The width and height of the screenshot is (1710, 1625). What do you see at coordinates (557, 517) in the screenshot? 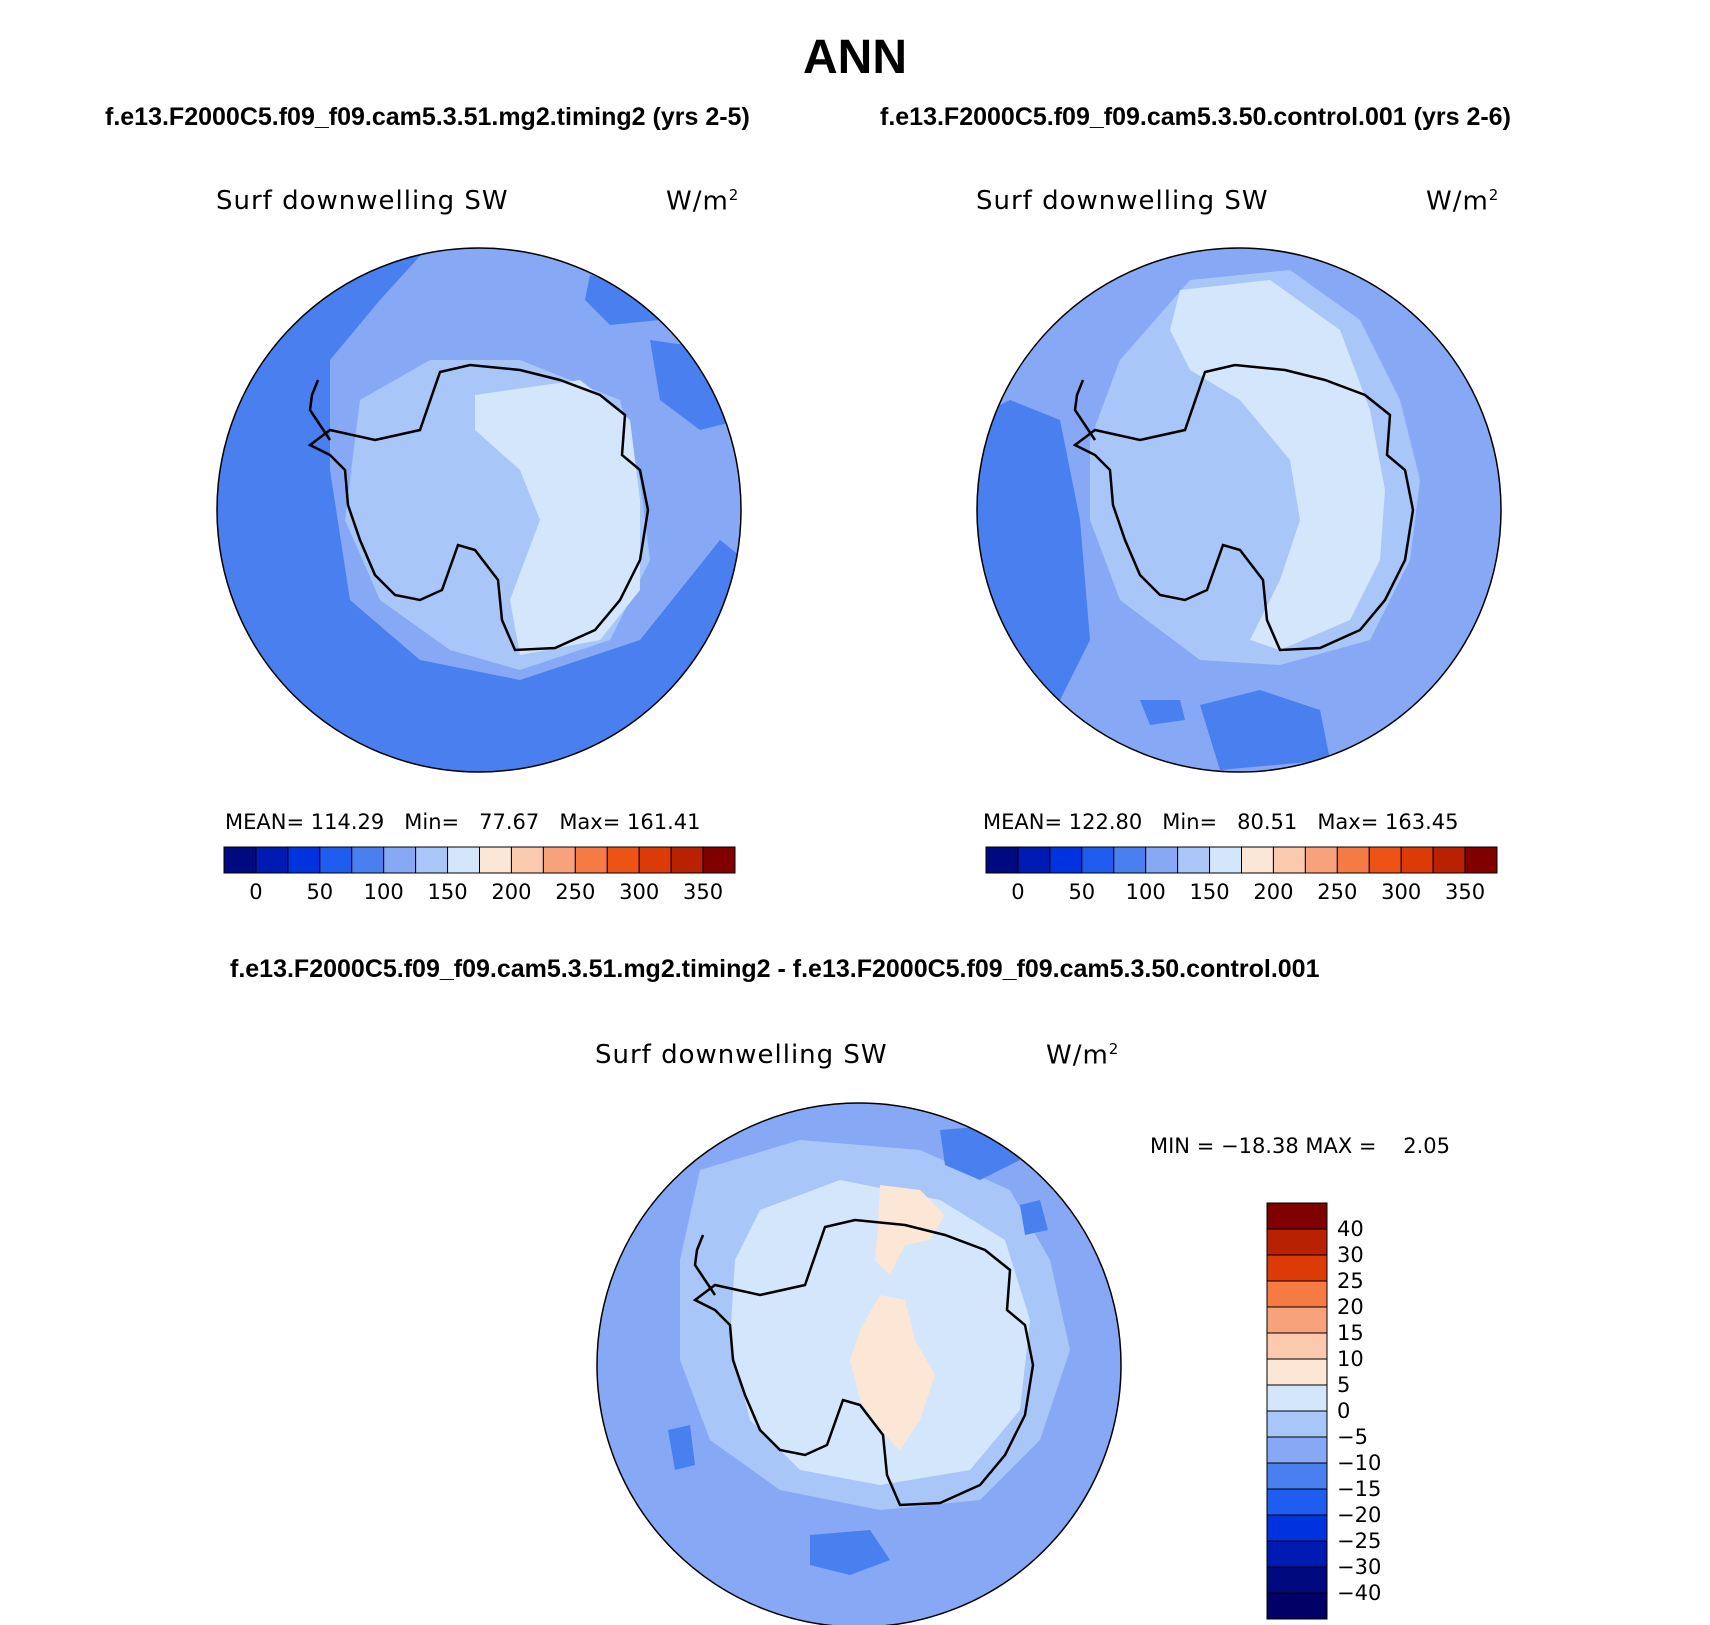
I see `map-a-ice-interior` at bounding box center [557, 517].